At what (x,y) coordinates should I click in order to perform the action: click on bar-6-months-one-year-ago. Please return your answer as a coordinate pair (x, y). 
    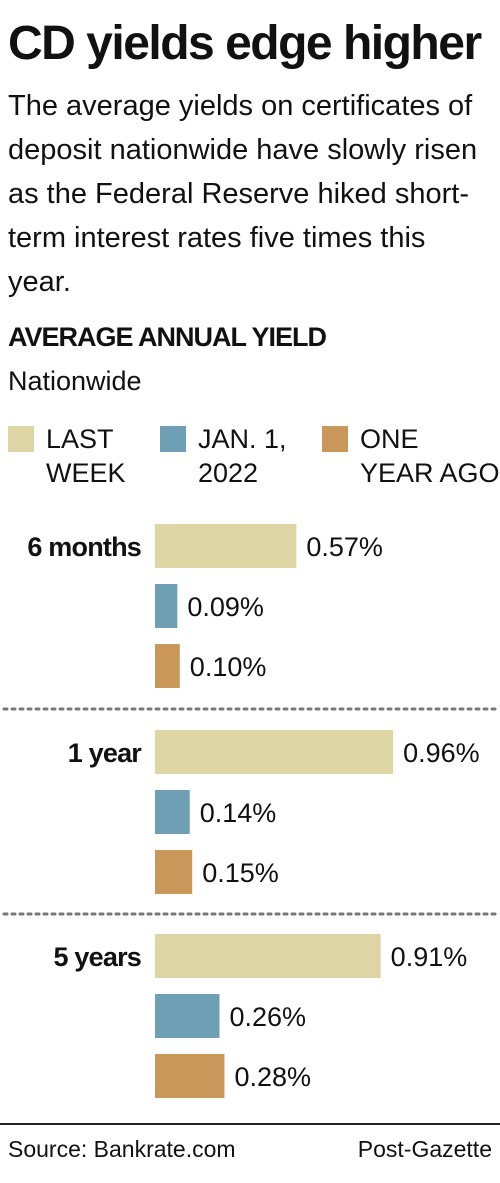
    Looking at the image, I should click on (167, 666).